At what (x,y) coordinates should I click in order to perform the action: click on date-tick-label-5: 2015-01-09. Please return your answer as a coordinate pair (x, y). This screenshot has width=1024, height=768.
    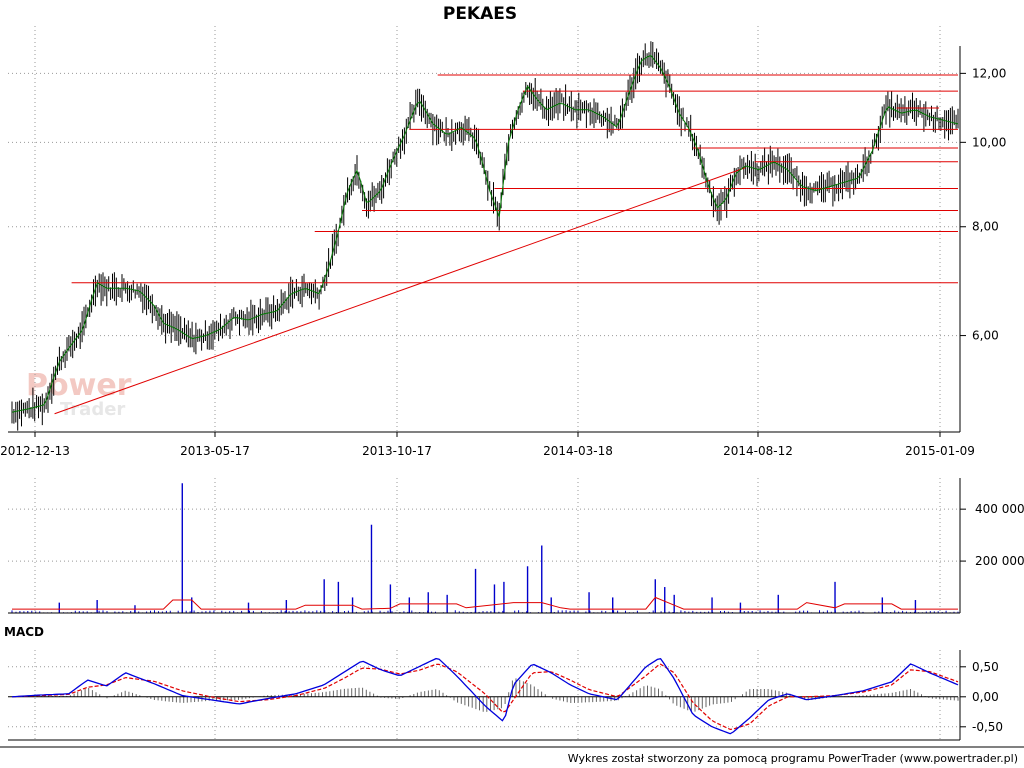
    Looking at the image, I should click on (940, 451).